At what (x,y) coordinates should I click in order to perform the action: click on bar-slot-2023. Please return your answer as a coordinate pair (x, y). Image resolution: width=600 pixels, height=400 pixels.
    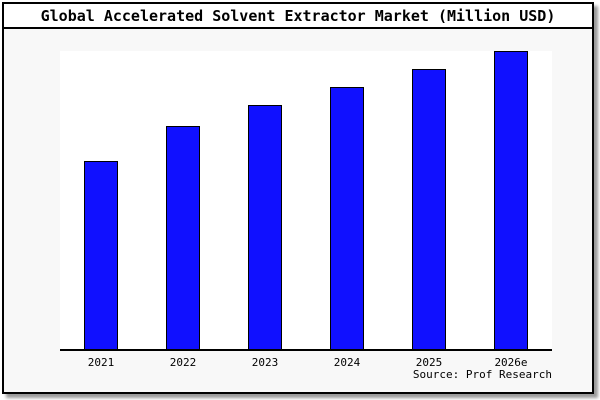
    Looking at the image, I should click on (265, 200).